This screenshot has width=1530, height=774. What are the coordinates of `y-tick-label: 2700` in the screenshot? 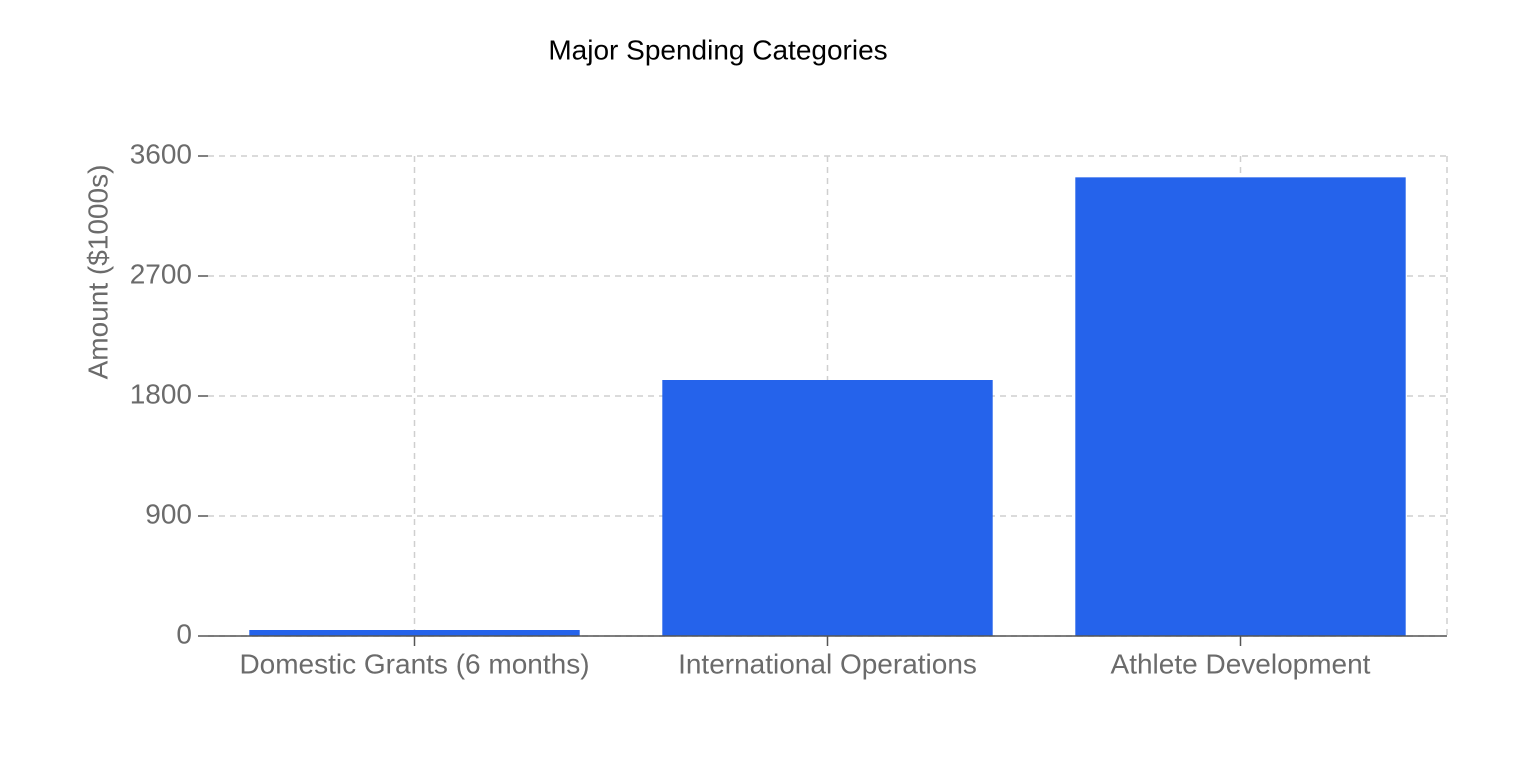 It's located at (161, 273).